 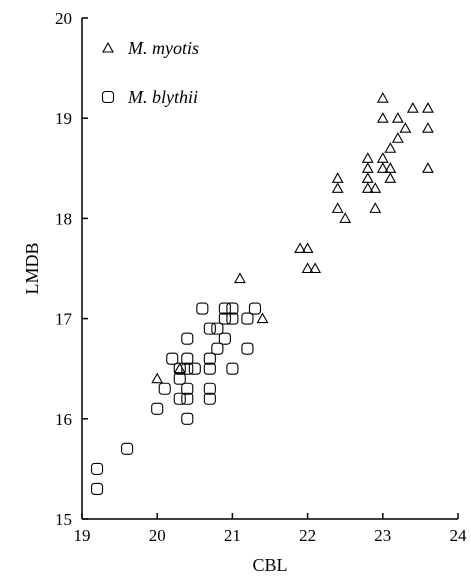 What do you see at coordinates (108, 97) in the screenshot?
I see `legend-square-icon` at bounding box center [108, 97].